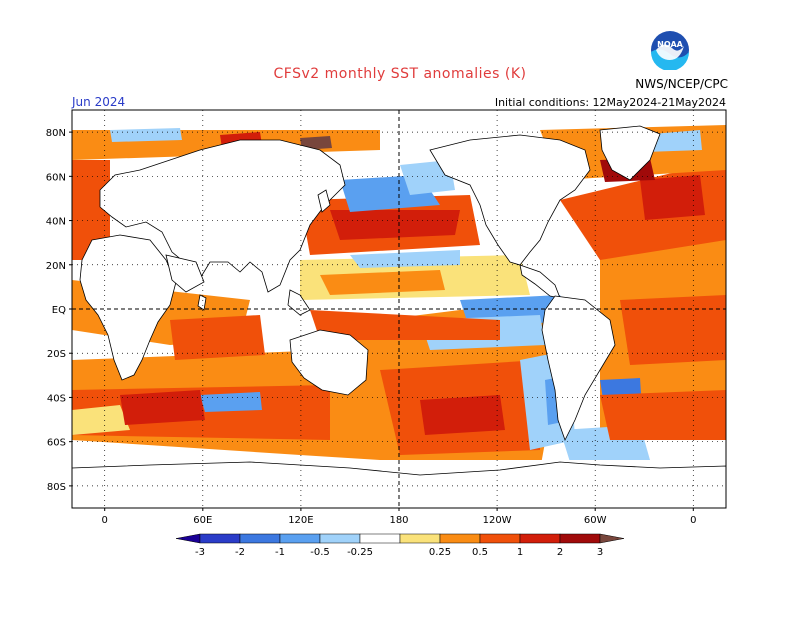 The height and width of the screenshot is (618, 800). Describe the element at coordinates (398, 520) in the screenshot. I see `lon-tick-label: 180` at that location.